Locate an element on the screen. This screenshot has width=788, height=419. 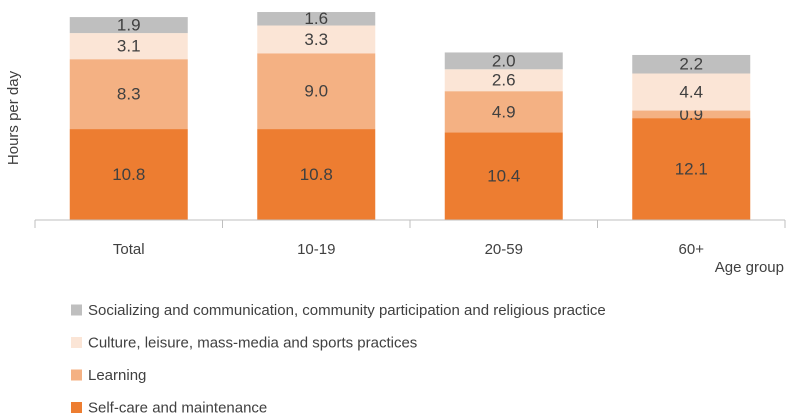
data-label: 12.1 is located at coordinates (691, 169).